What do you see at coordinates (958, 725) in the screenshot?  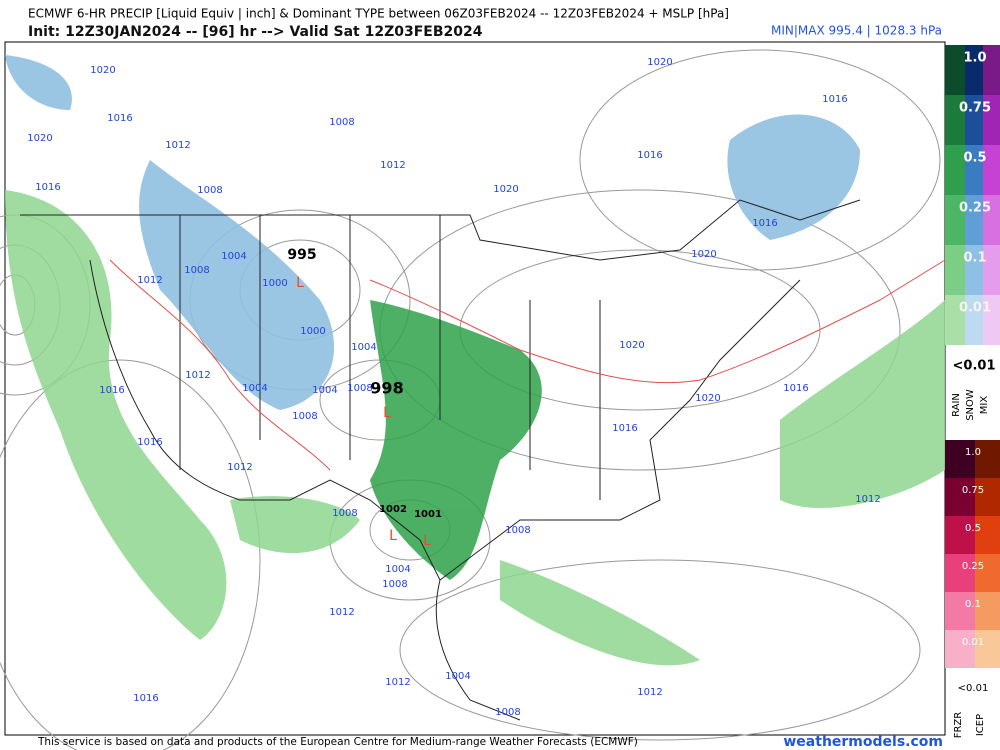 I see `type-label: FRZR` at bounding box center [958, 725].